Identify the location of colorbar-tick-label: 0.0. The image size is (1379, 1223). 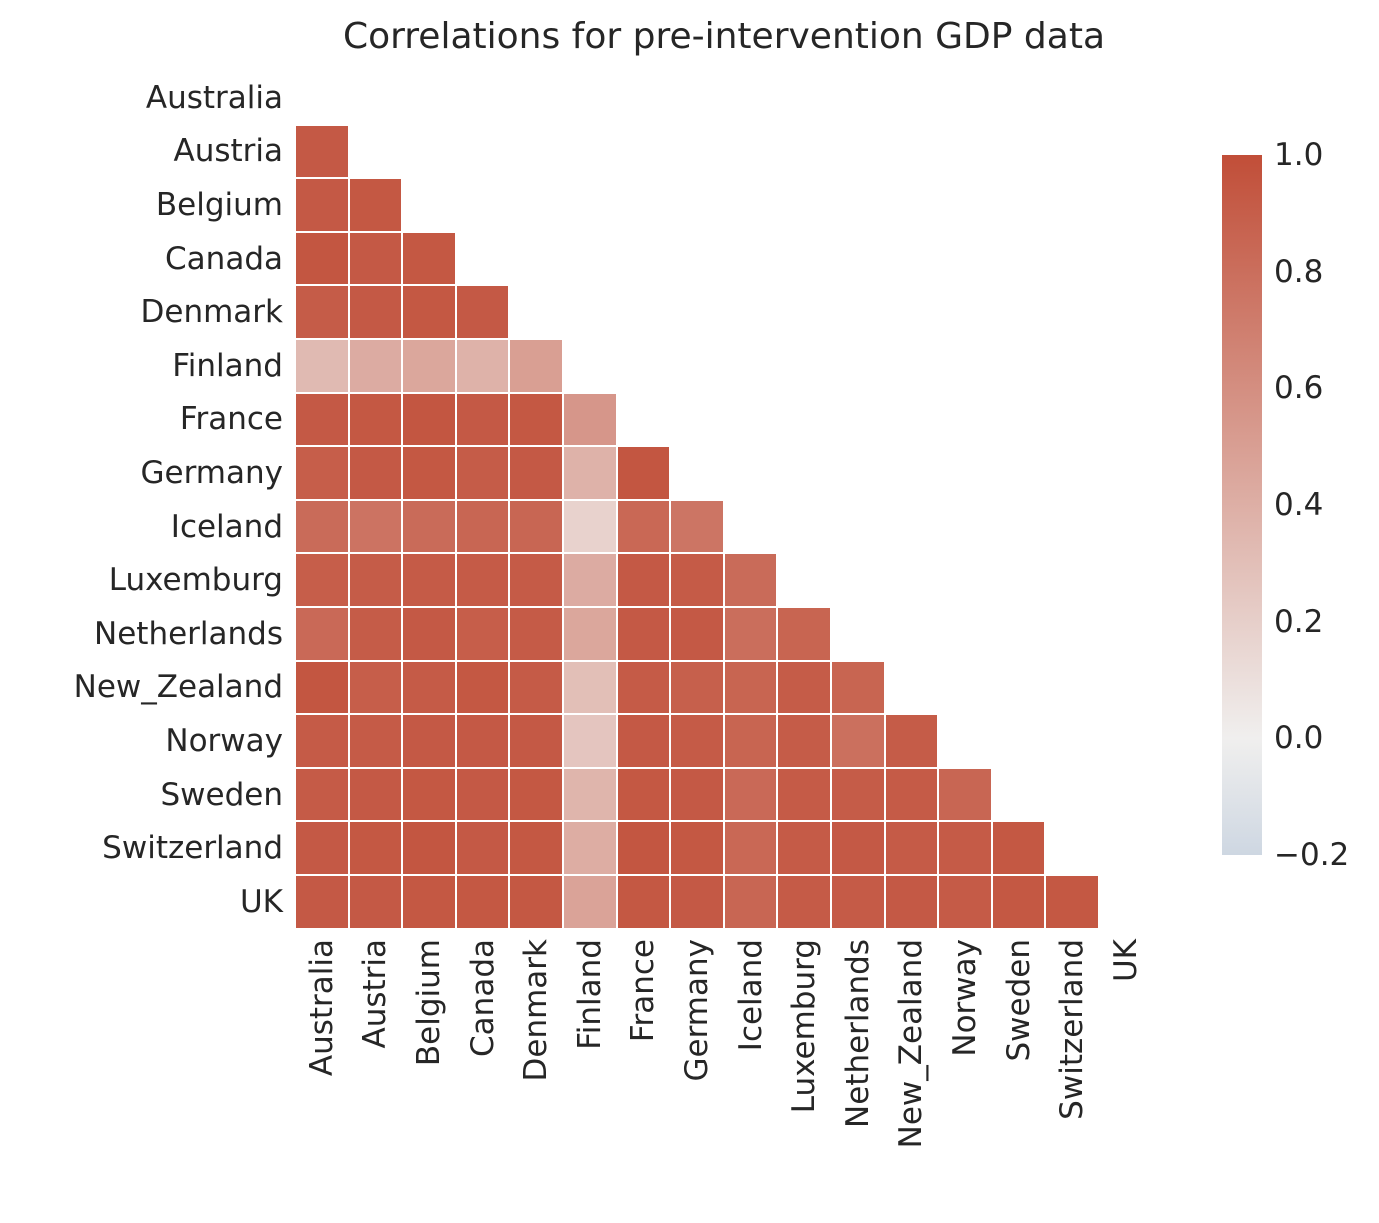
(1299, 738).